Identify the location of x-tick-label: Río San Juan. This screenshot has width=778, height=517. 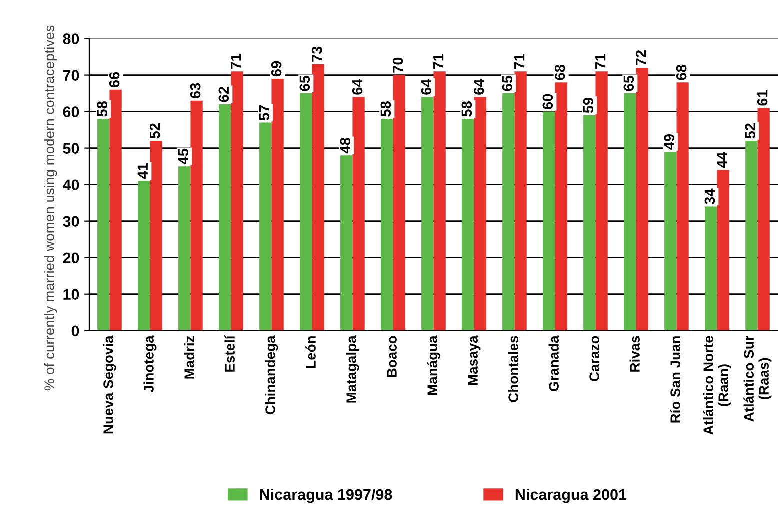
(675, 379).